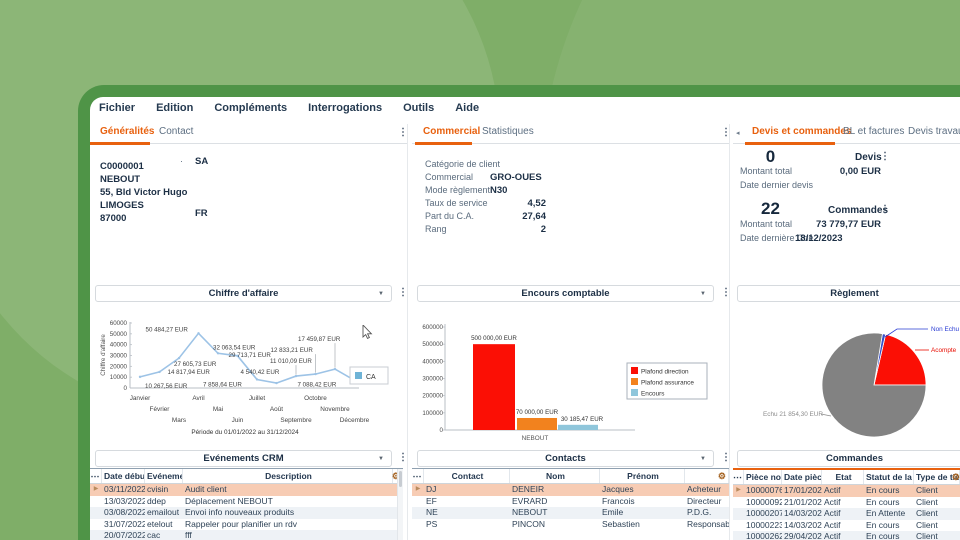 The image size is (960, 540). What do you see at coordinates (127, 131) in the screenshot?
I see `tab-g-n-ralit-s: Généralités` at bounding box center [127, 131].